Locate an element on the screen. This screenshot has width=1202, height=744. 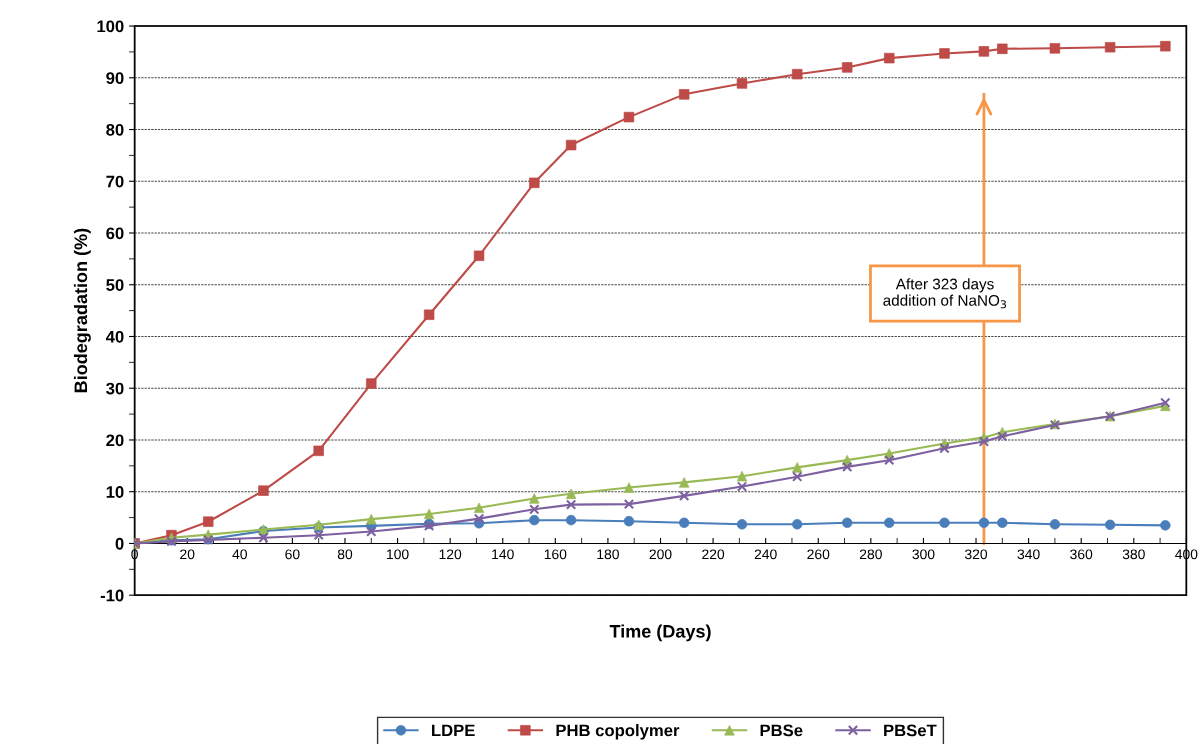
x-tick-label: 320 is located at coordinates (976, 554).